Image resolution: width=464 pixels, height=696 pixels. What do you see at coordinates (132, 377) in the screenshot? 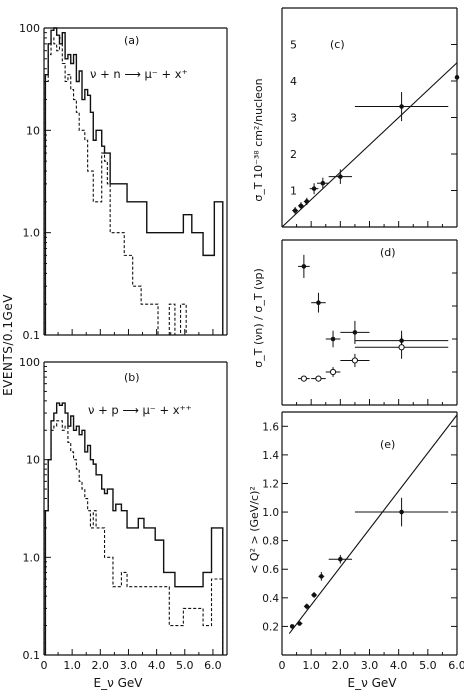
I see `panel-b-tag: (b)` at bounding box center [132, 377].